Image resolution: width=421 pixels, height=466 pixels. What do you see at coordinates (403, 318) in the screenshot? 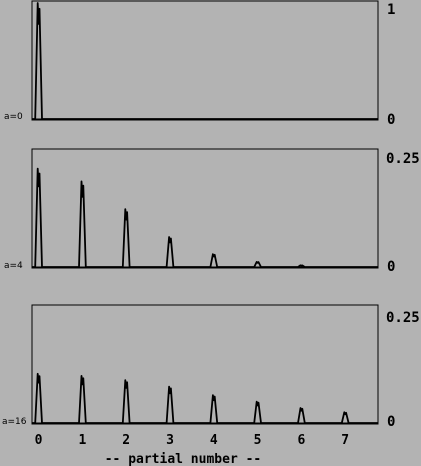
I see `panel-3-ytick-top: 0.25` at bounding box center [403, 318].